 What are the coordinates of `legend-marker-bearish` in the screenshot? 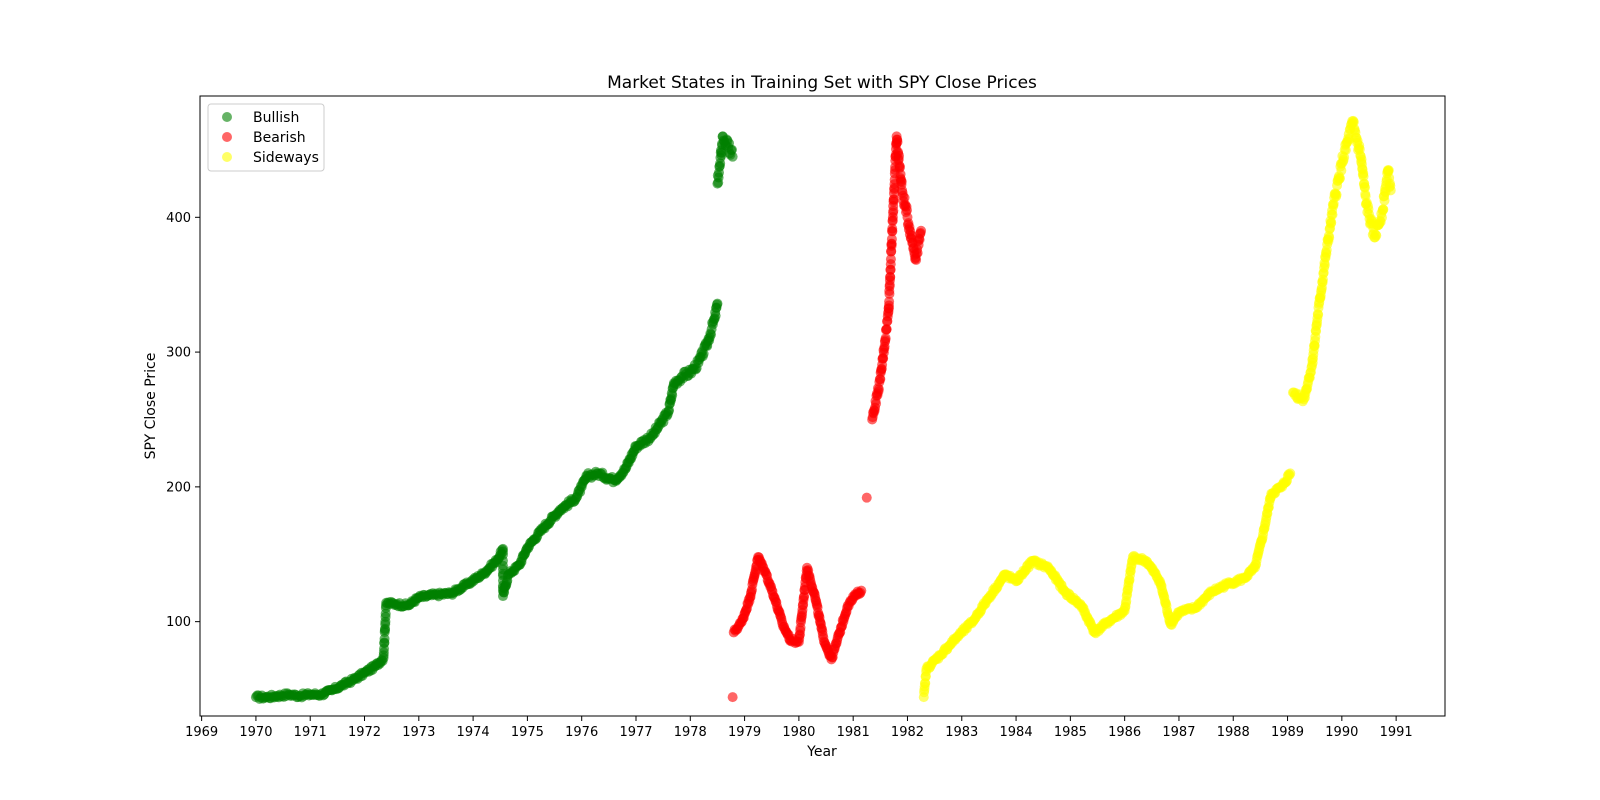 It's located at (227, 137).